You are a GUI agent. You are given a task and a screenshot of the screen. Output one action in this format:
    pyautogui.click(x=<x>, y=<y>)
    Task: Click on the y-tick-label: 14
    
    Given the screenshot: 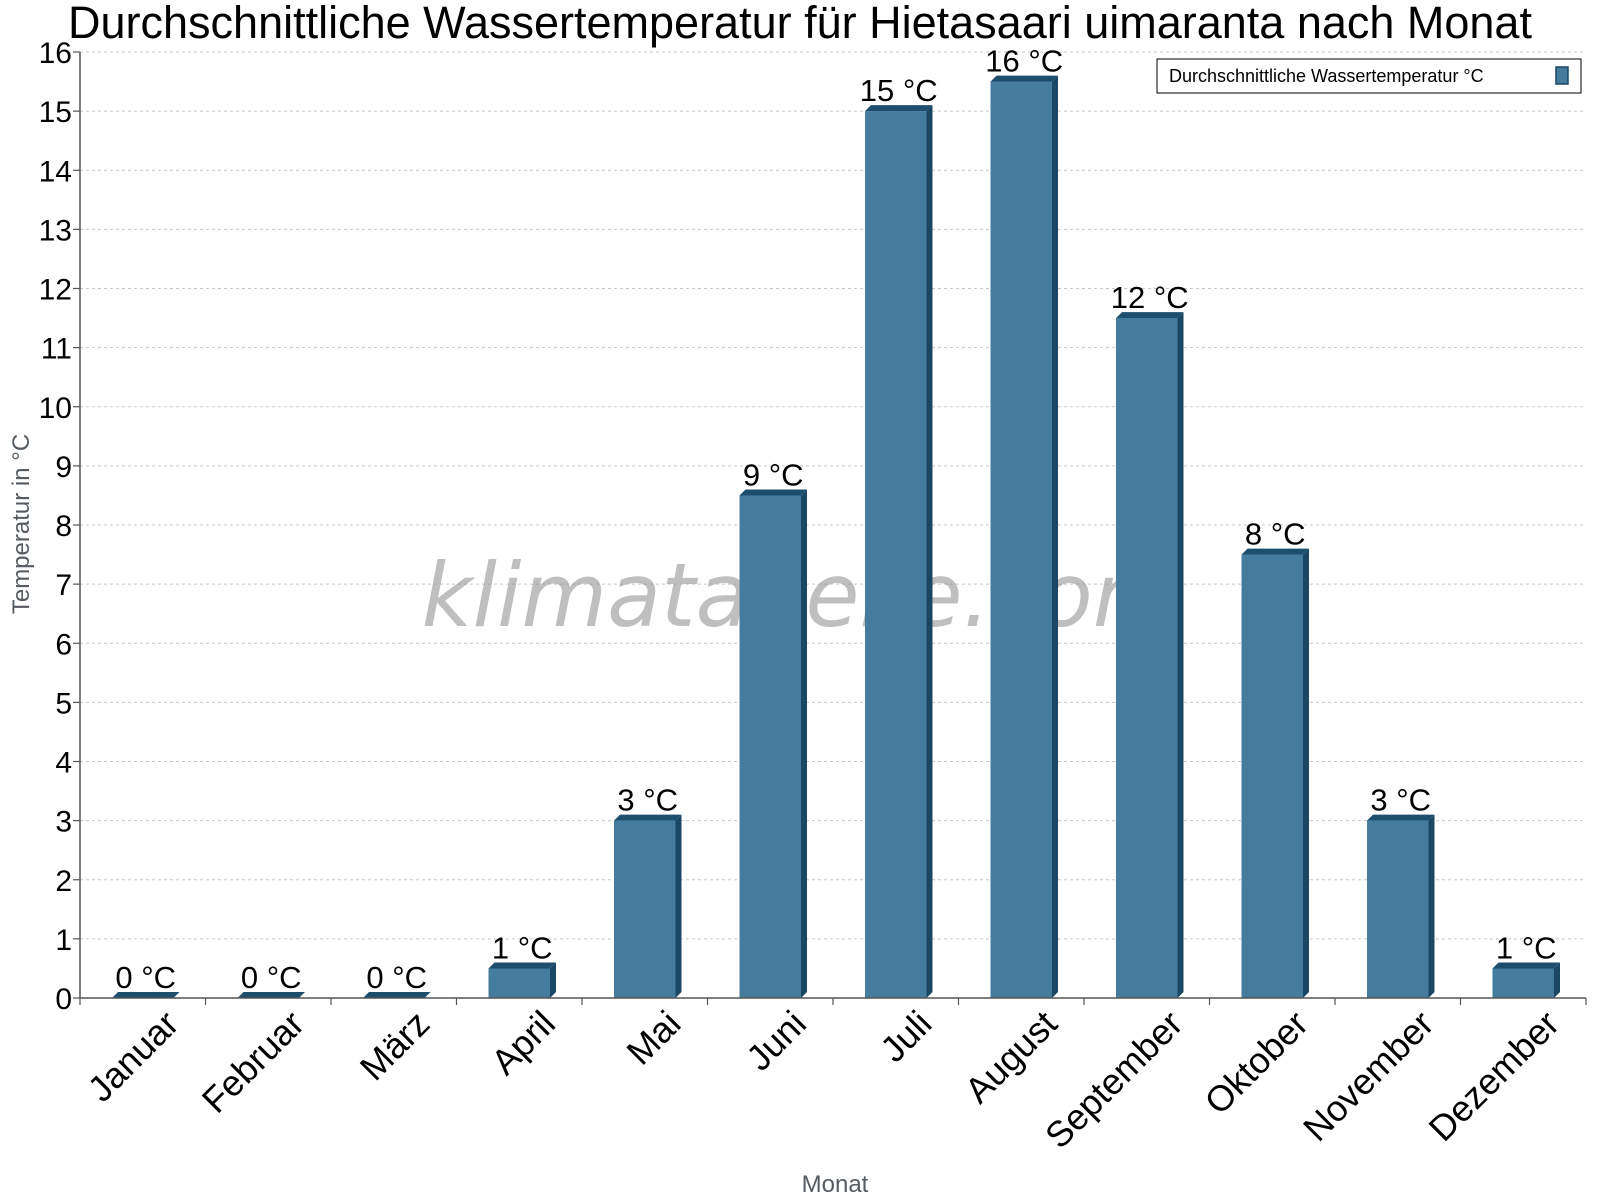 What is the action you would take?
    pyautogui.click(x=55, y=171)
    